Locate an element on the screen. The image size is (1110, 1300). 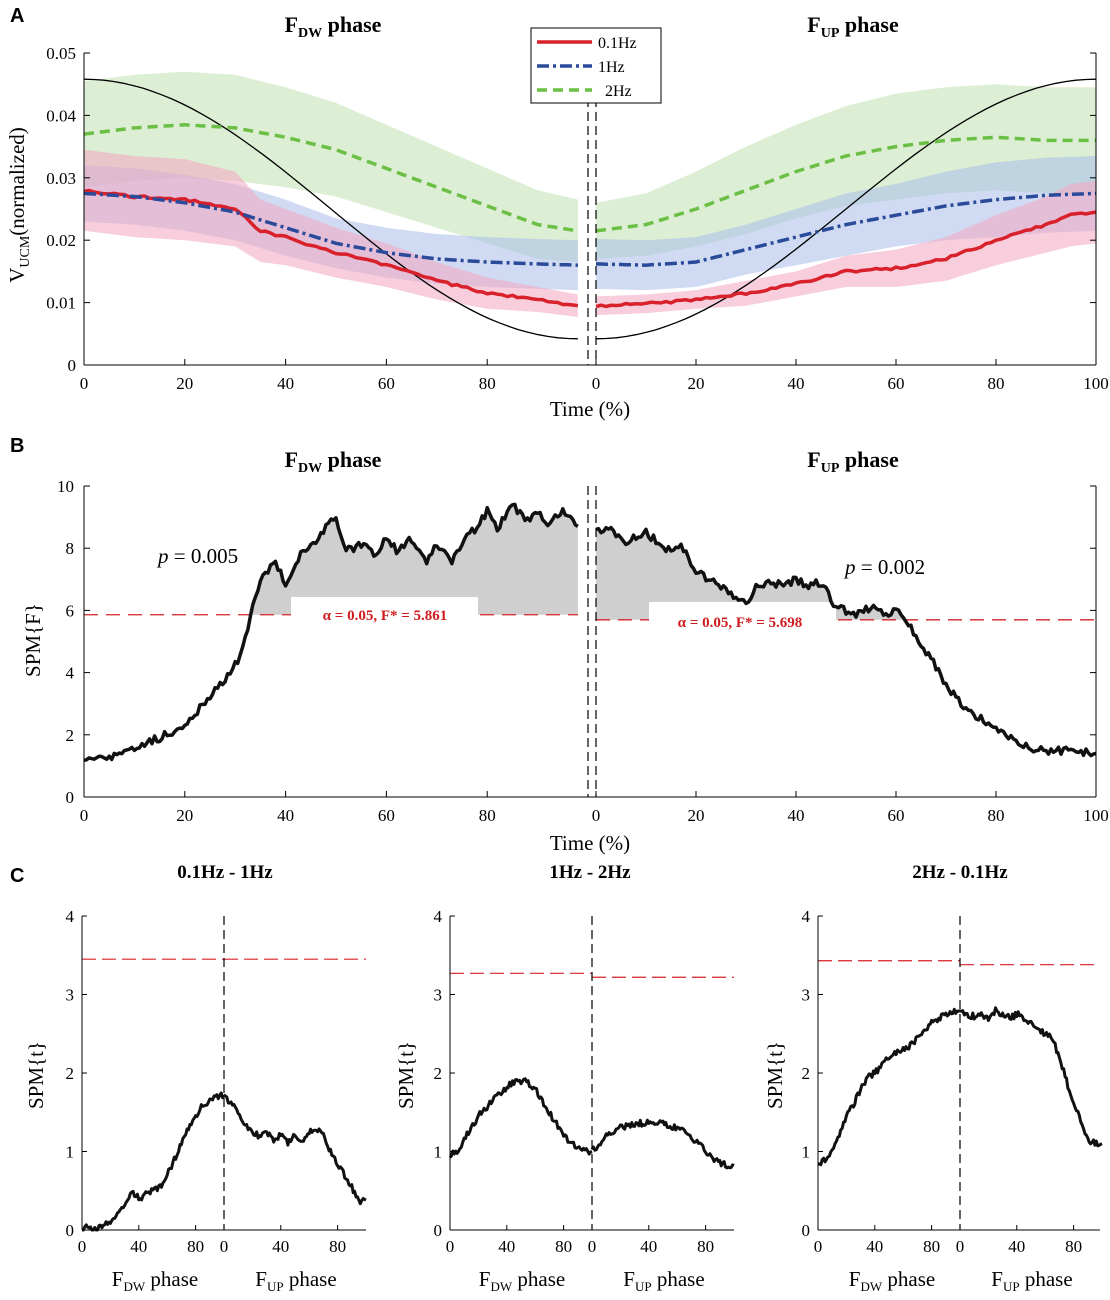
legend-box is located at coordinates (596, 65).